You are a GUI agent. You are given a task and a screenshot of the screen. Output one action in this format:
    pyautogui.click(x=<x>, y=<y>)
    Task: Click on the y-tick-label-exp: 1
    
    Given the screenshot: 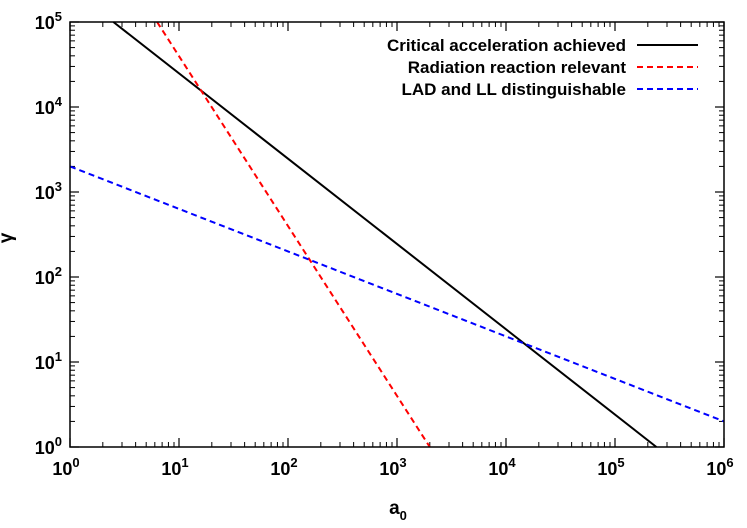 What is the action you would take?
    pyautogui.click(x=58, y=356)
    